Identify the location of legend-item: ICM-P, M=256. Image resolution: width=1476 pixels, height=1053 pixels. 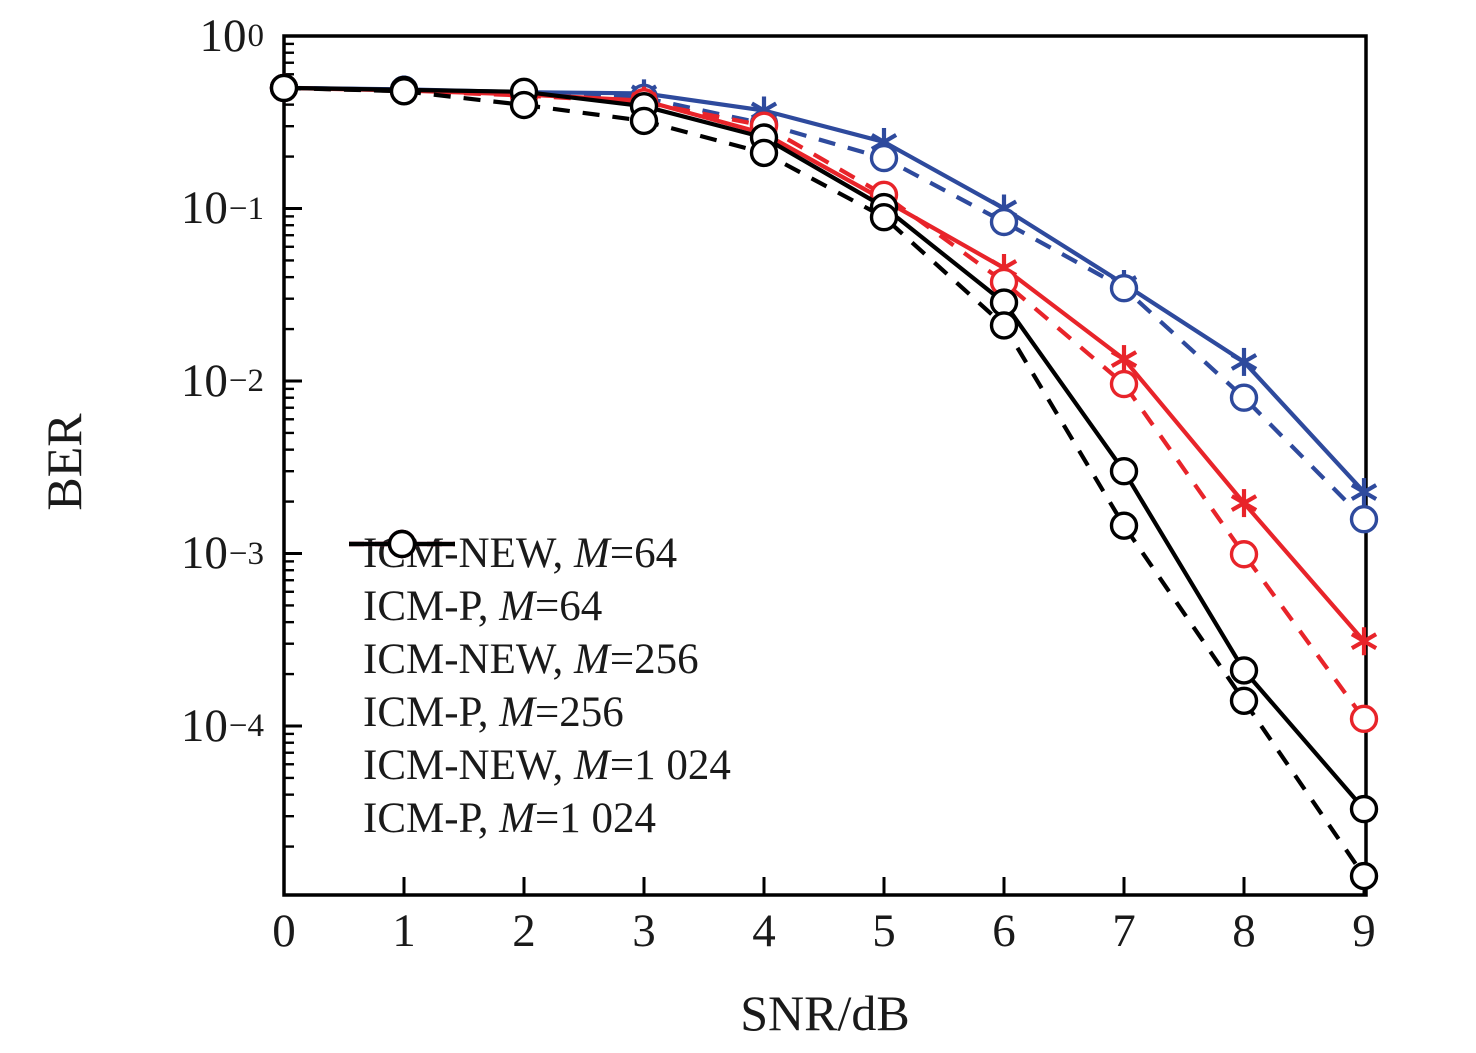
(539, 634).